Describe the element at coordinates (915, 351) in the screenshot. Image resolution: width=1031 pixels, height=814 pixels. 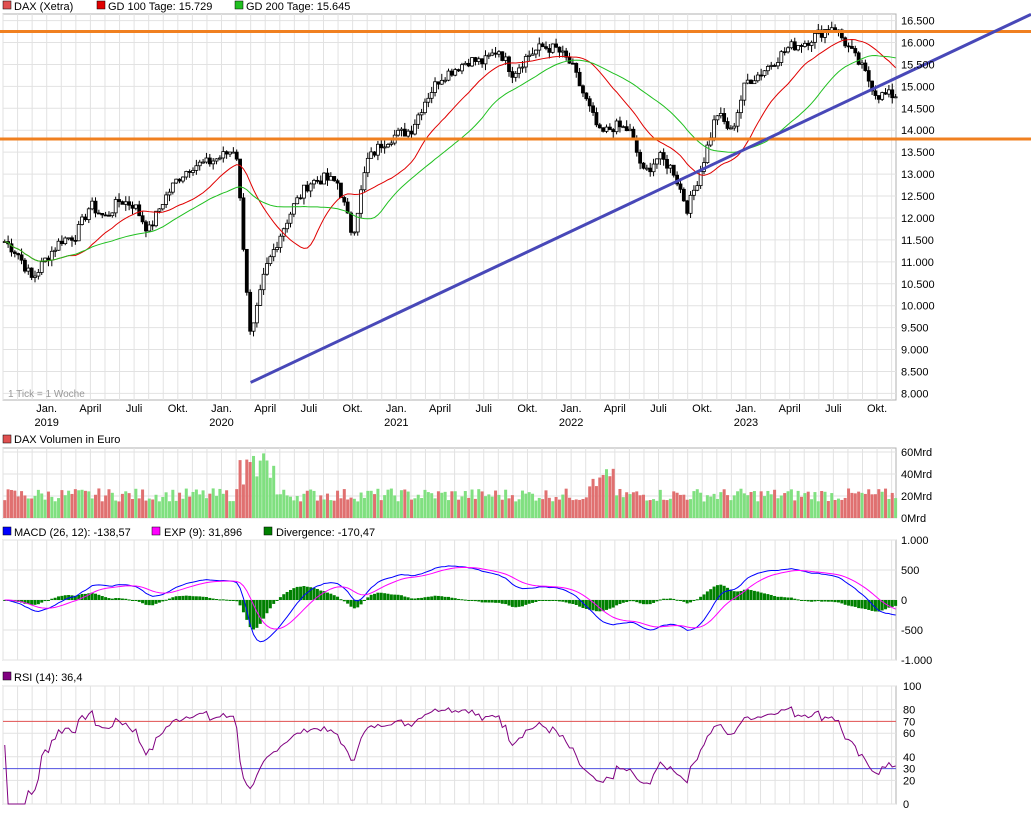
I see `y-tick-label: 9.000` at that location.